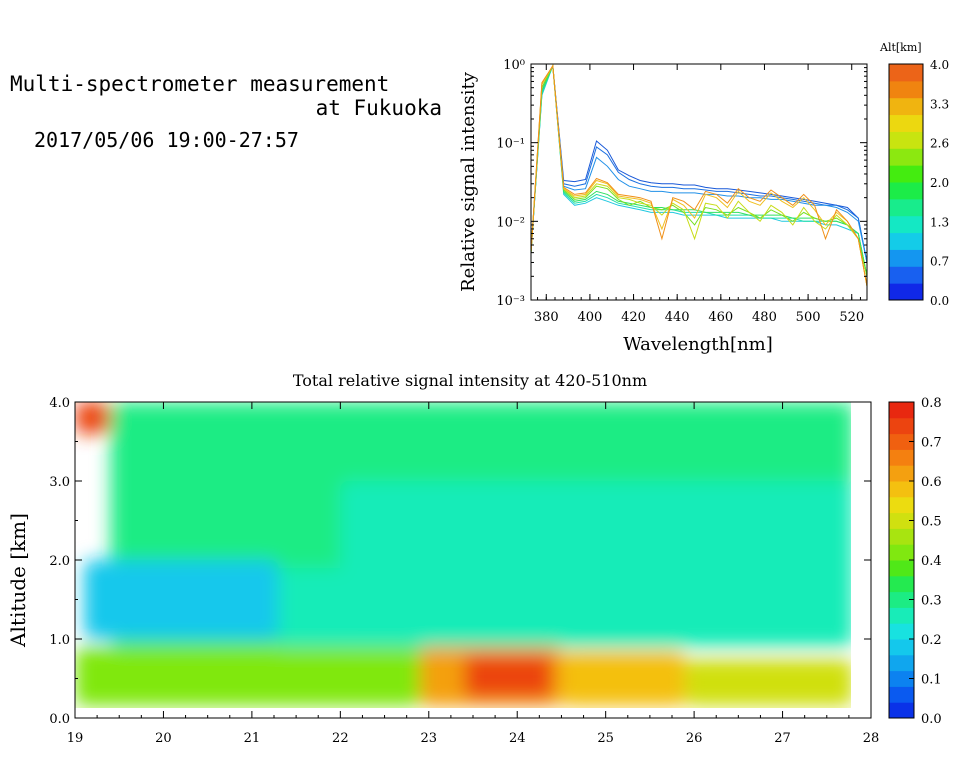 This screenshot has width=960, height=770. Describe the element at coordinates (59, 640) in the screenshot. I see `heatmap-y-tick-label: 1.0` at that location.